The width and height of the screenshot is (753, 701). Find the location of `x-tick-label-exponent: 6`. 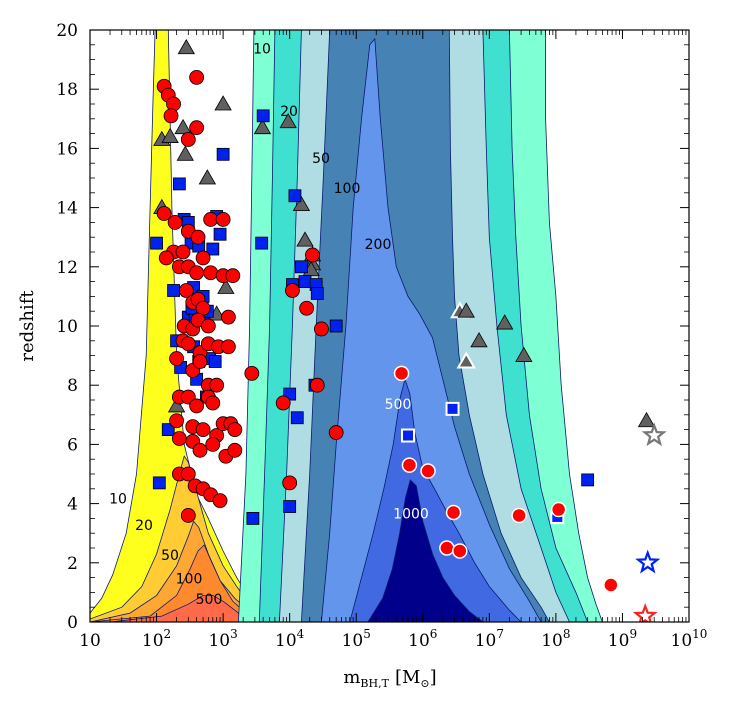

x-tick-label-exponent: 6 is located at coordinates (434, 634).